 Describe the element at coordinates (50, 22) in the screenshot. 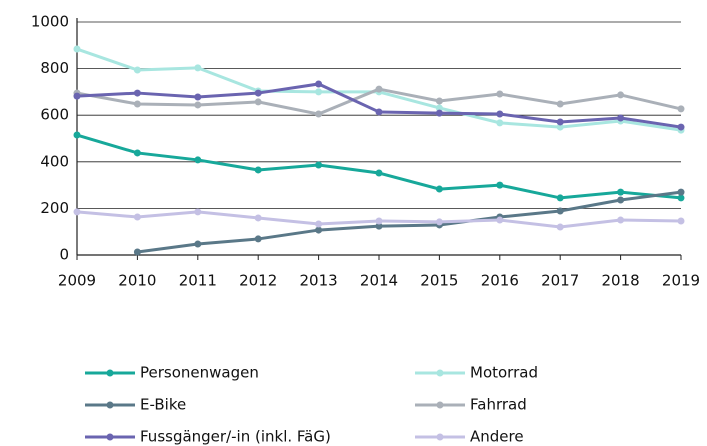

I see `y-tick-label: 1000` at that location.